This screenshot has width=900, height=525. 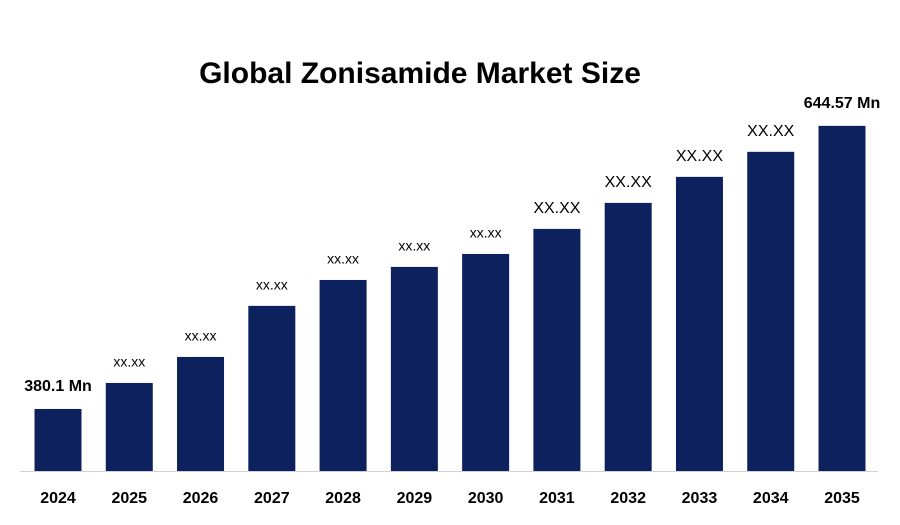 I want to click on x-tick-label: 2032, so click(x=628, y=498).